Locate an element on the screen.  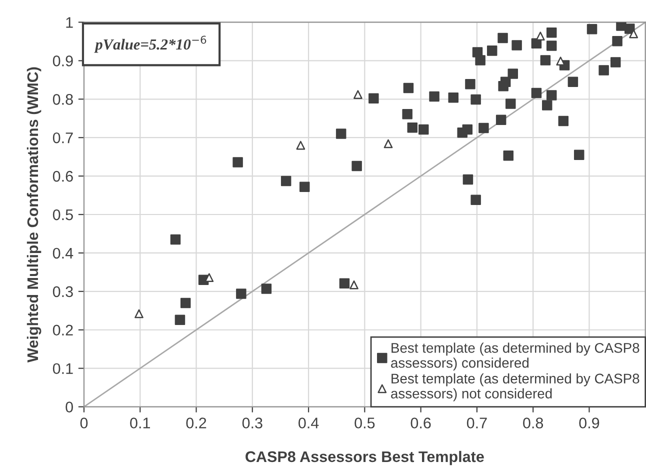
y-tick-label: 0.9 is located at coordinates (62, 61).